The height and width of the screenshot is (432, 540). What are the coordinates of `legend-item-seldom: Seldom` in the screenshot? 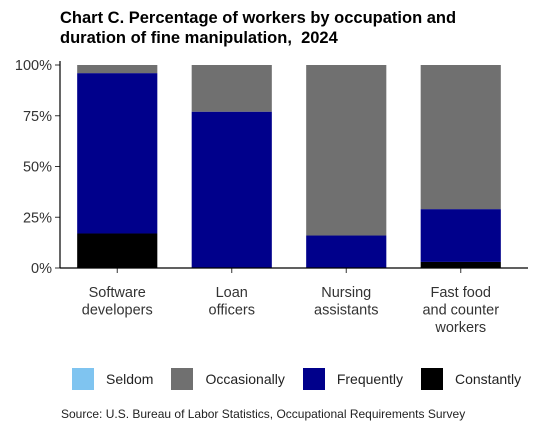 It's located at (112, 379).